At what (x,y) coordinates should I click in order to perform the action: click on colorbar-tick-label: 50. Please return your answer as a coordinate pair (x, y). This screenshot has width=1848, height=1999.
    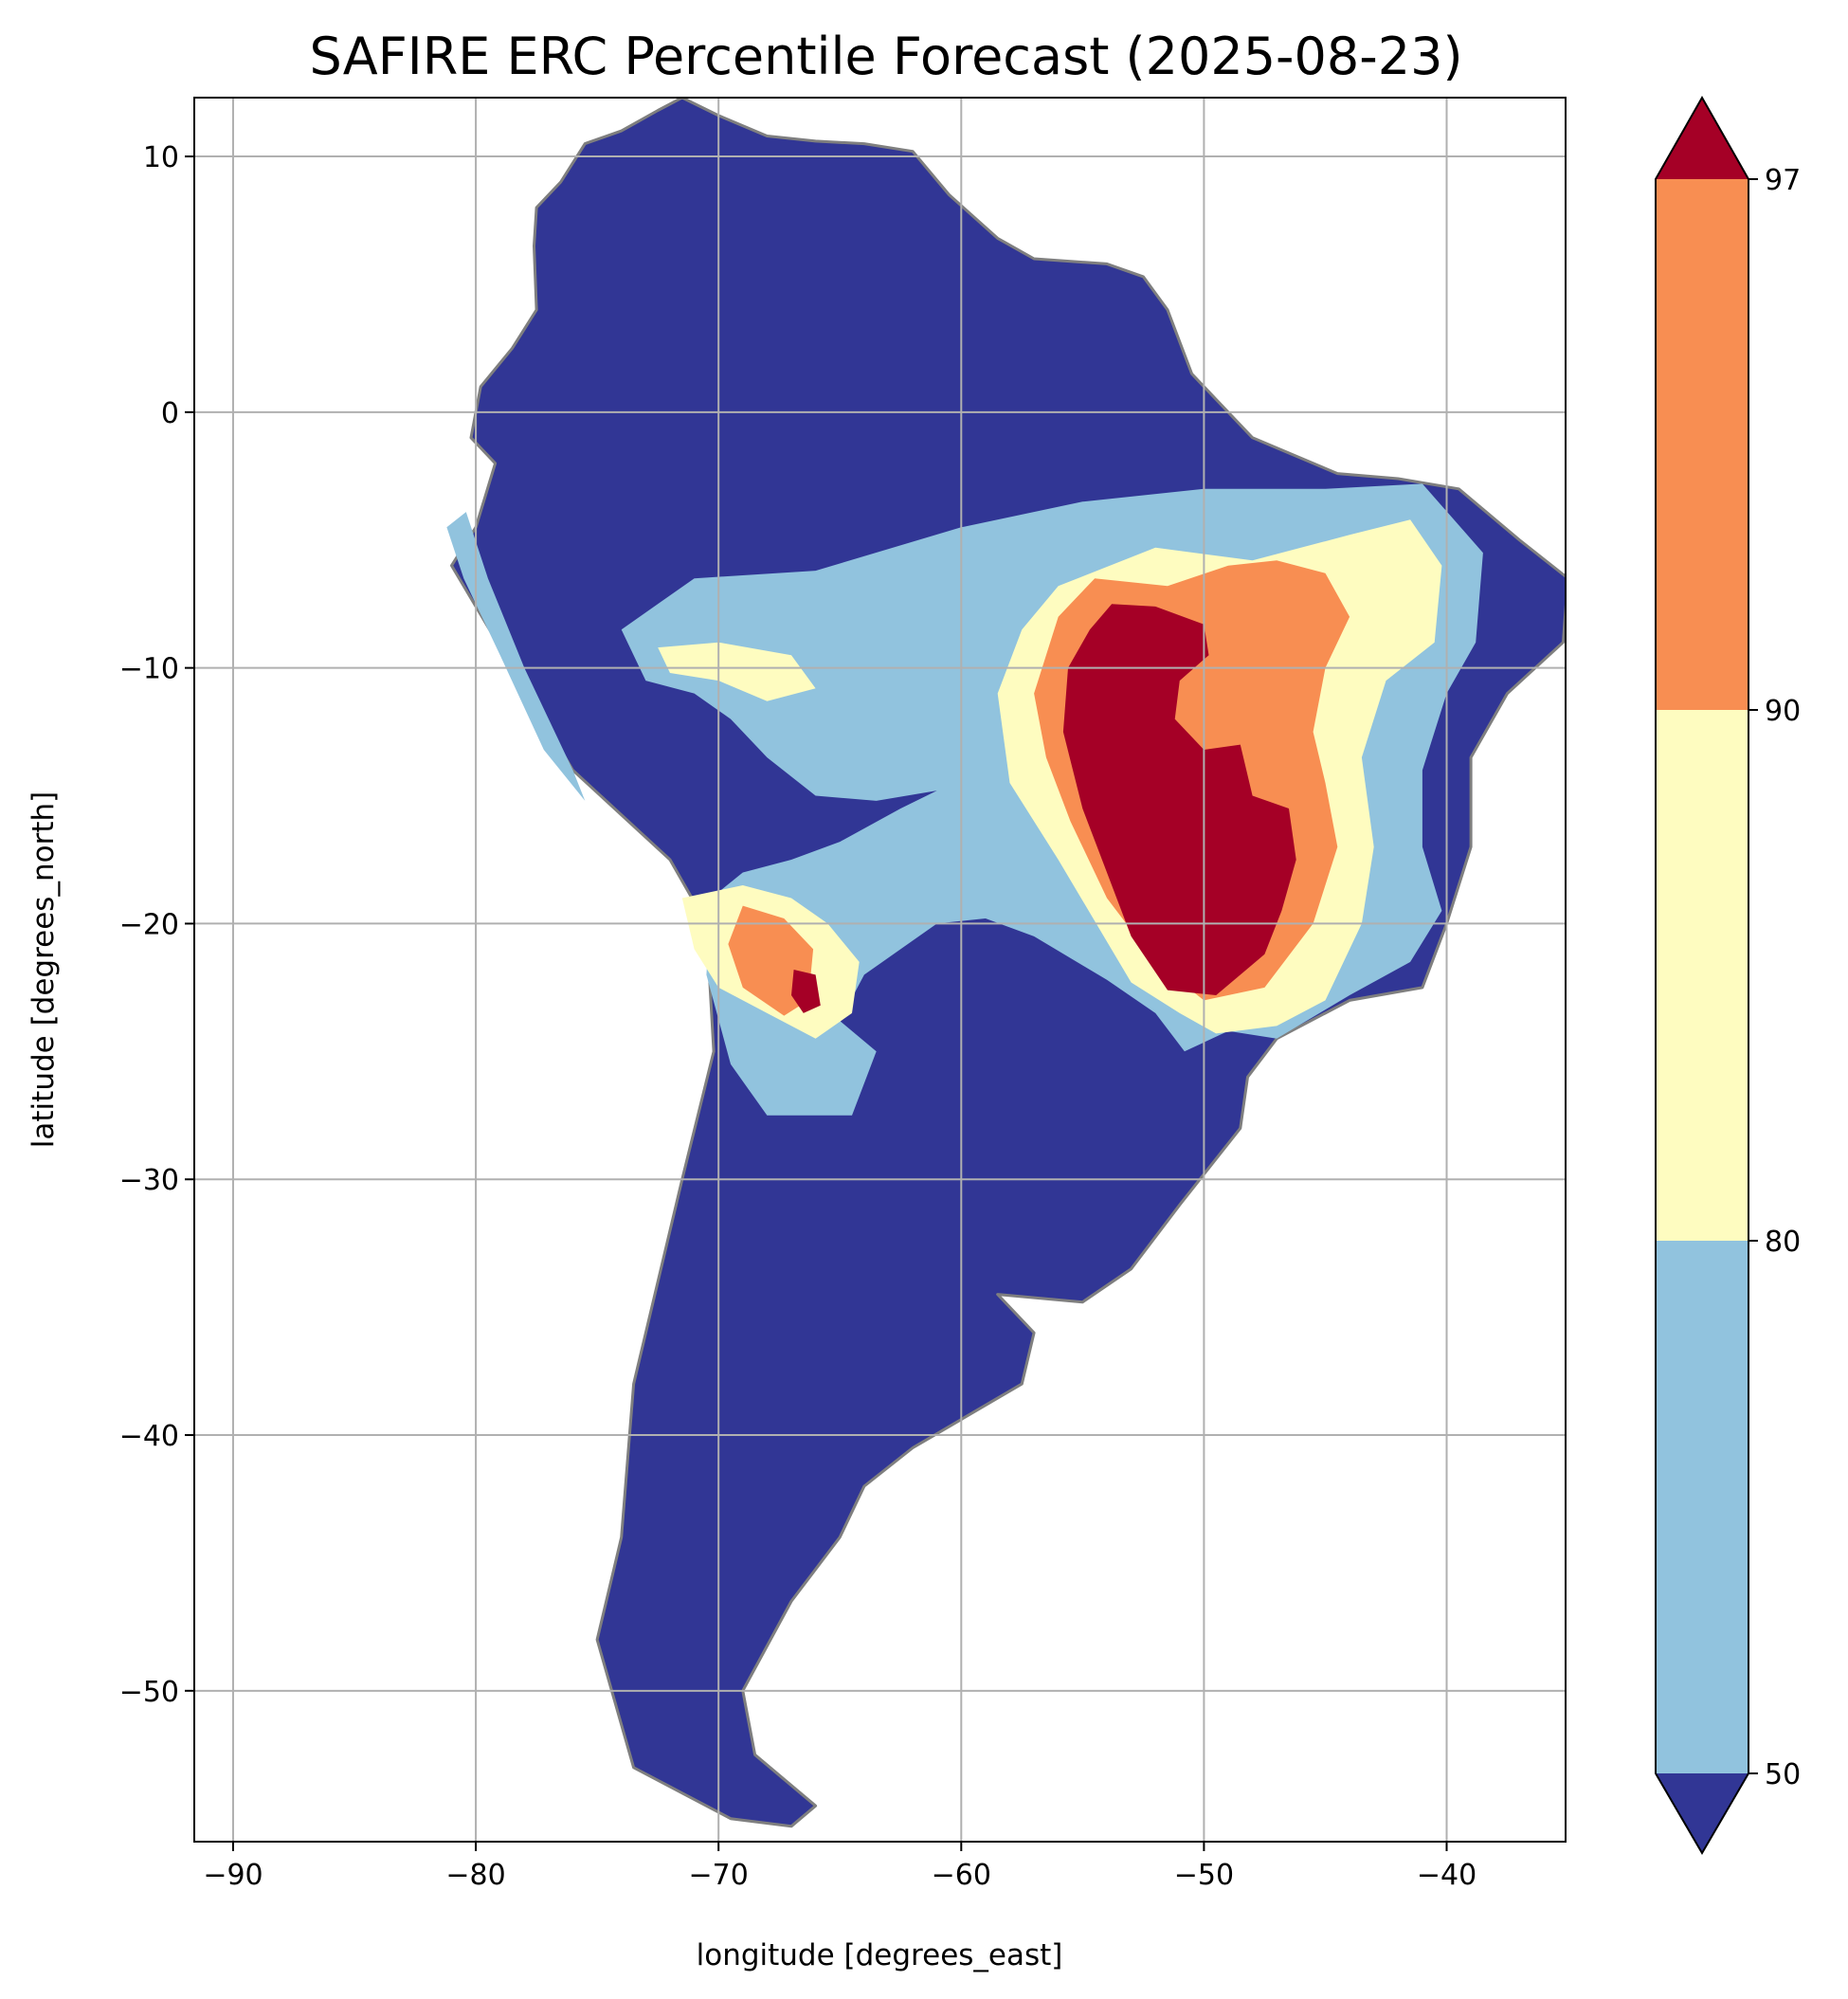
    Looking at the image, I should click on (1783, 1775).